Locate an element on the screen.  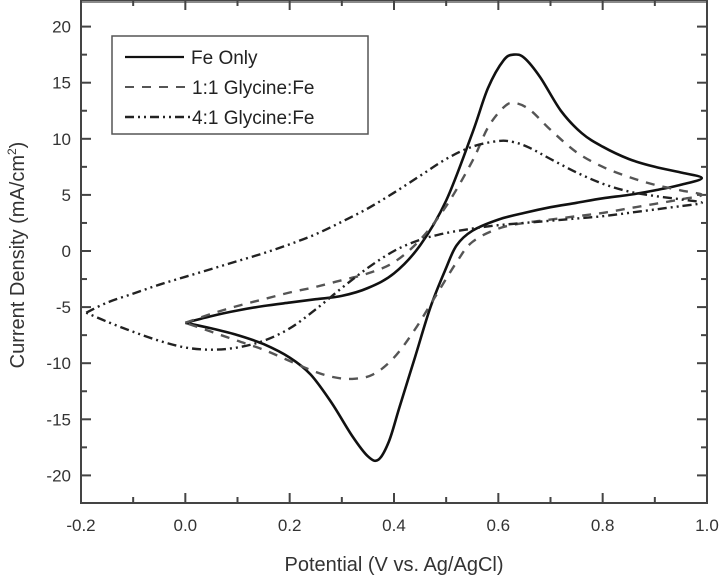
y-tick-label: 5 is located at coordinates (66, 195).